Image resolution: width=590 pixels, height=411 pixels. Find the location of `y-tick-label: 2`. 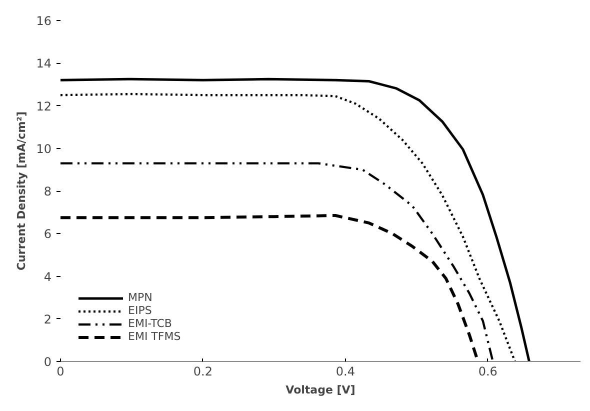

y-tick-label: 2 is located at coordinates (48, 319).